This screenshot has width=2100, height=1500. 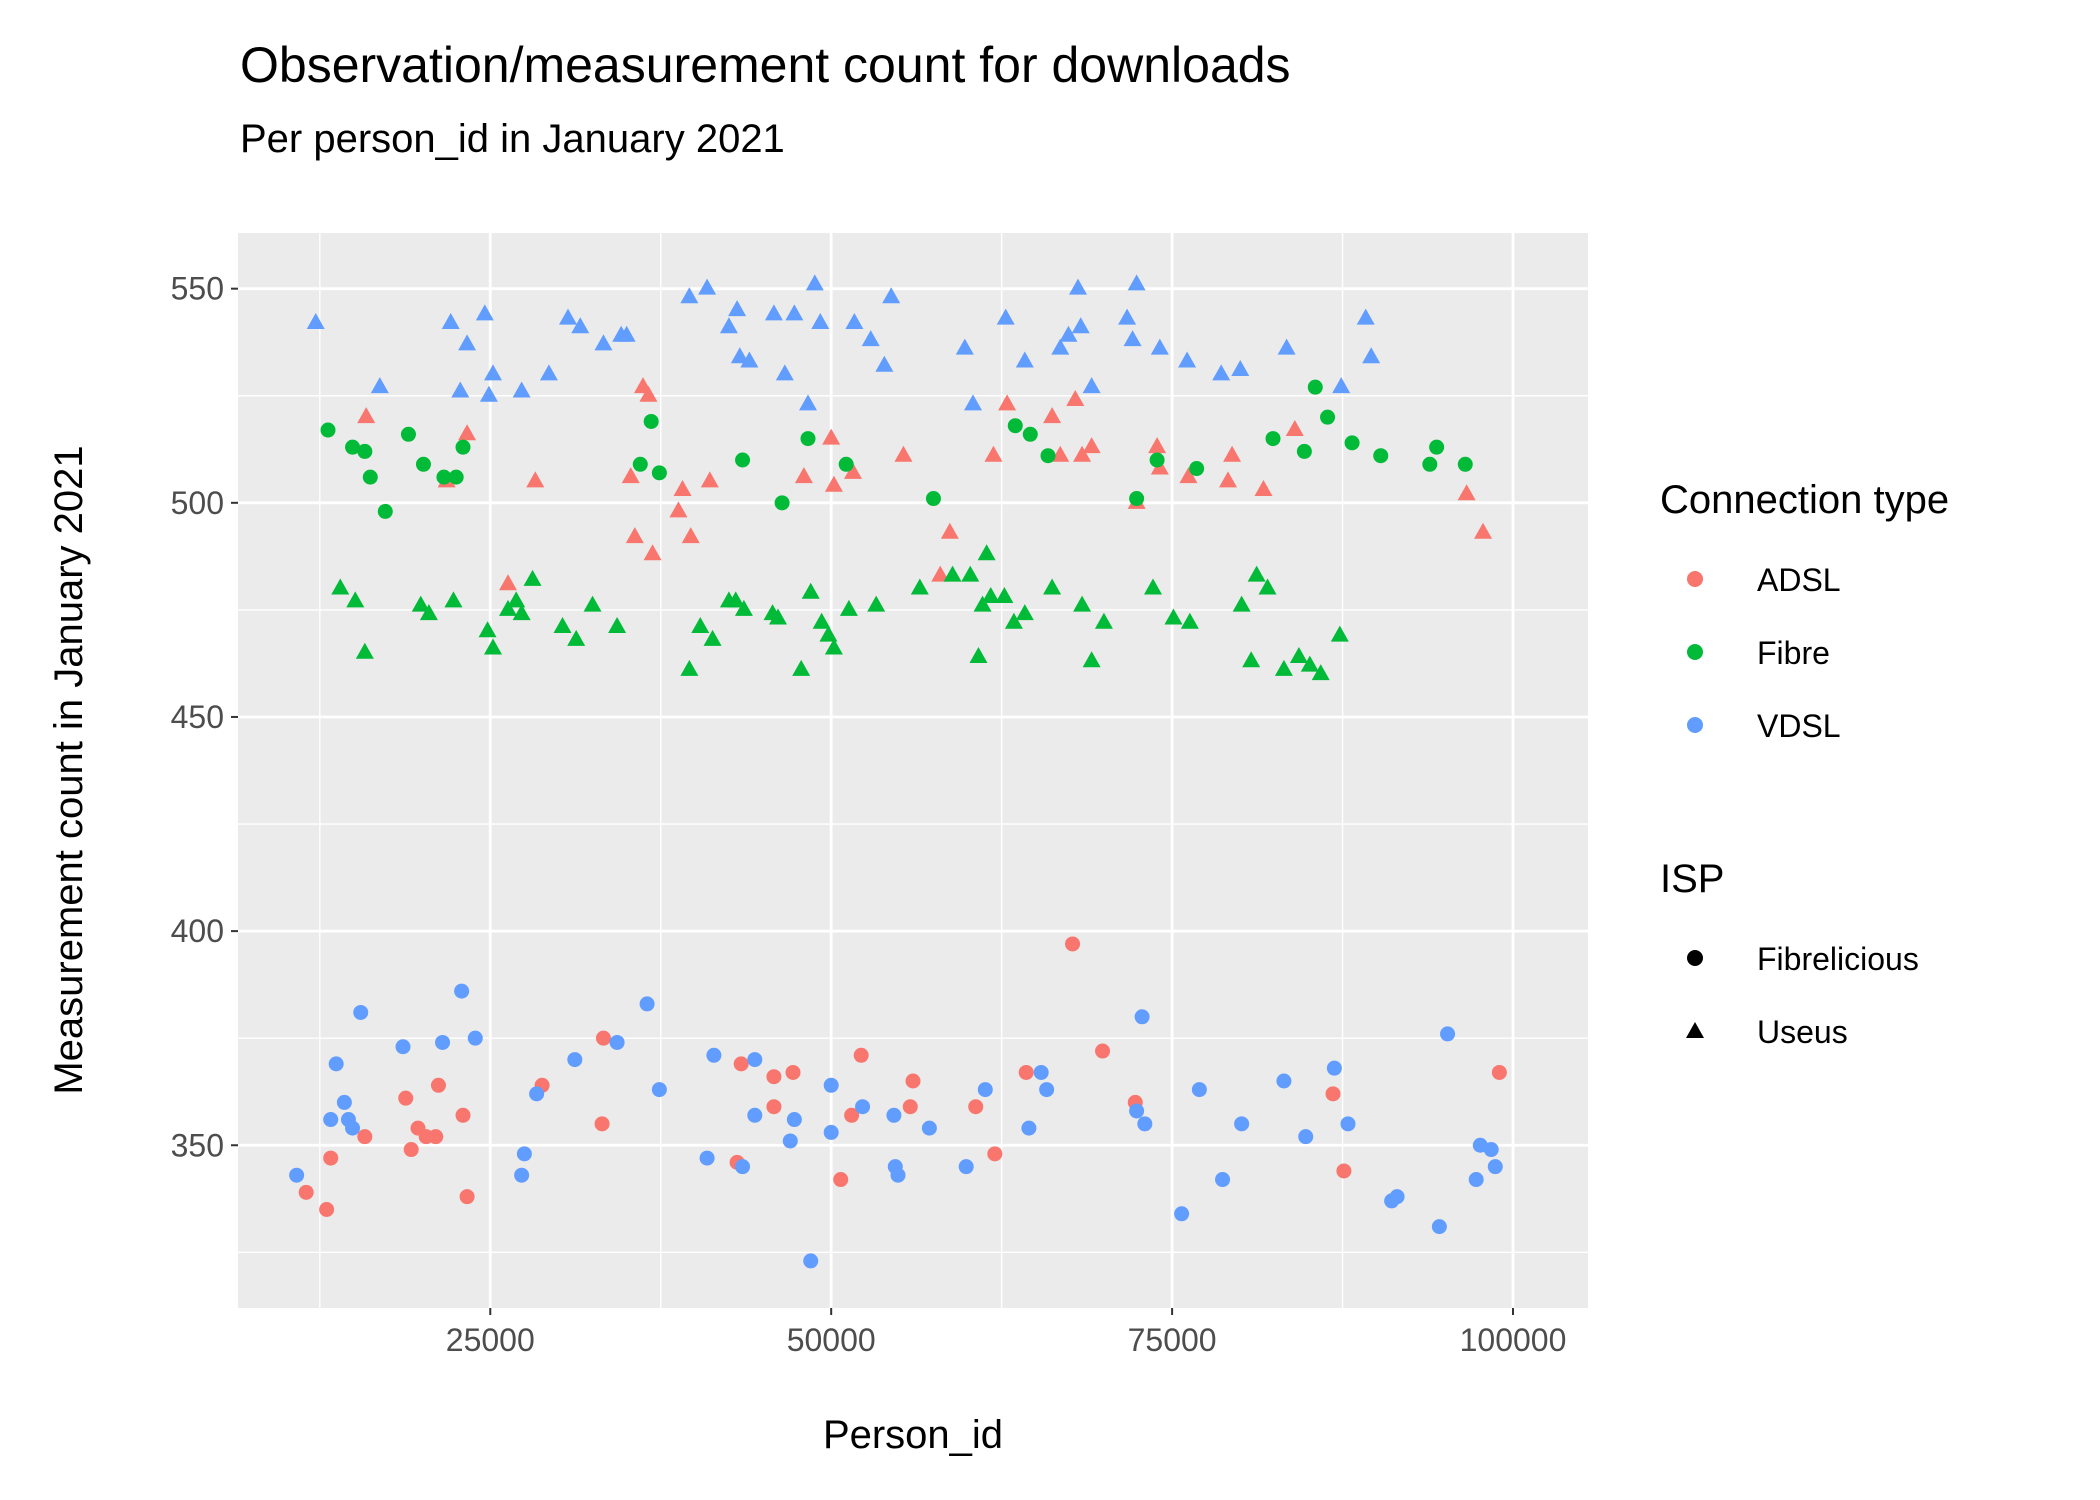 I want to click on x-axis-ticks: 25000 50000 75000 100000, so click(x=1006, y=1333).